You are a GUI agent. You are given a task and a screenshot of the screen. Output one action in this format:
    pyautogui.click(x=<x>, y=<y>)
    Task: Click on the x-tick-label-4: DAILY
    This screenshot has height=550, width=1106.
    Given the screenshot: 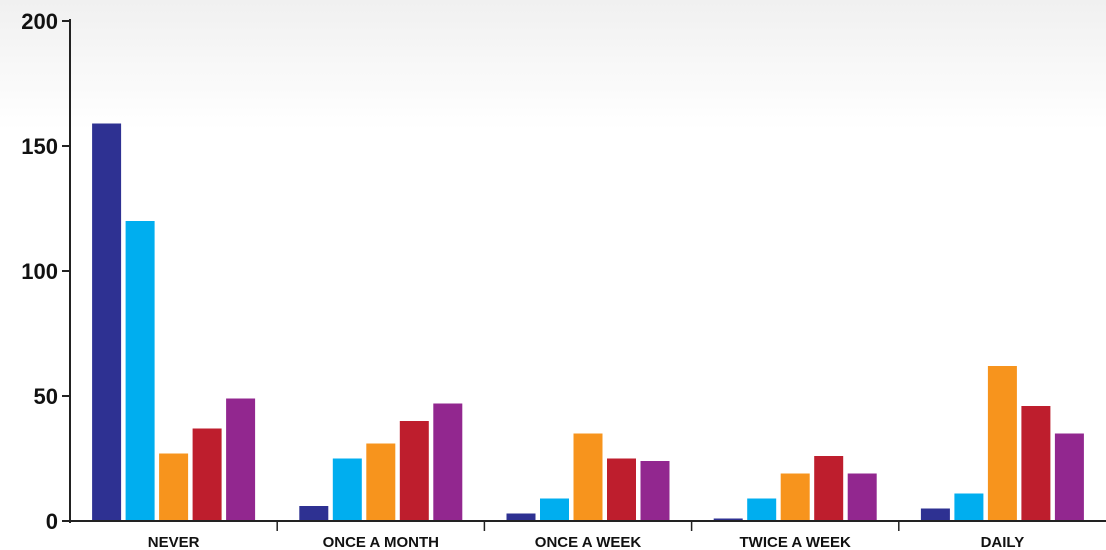 What is the action you would take?
    pyautogui.click(x=1003, y=542)
    